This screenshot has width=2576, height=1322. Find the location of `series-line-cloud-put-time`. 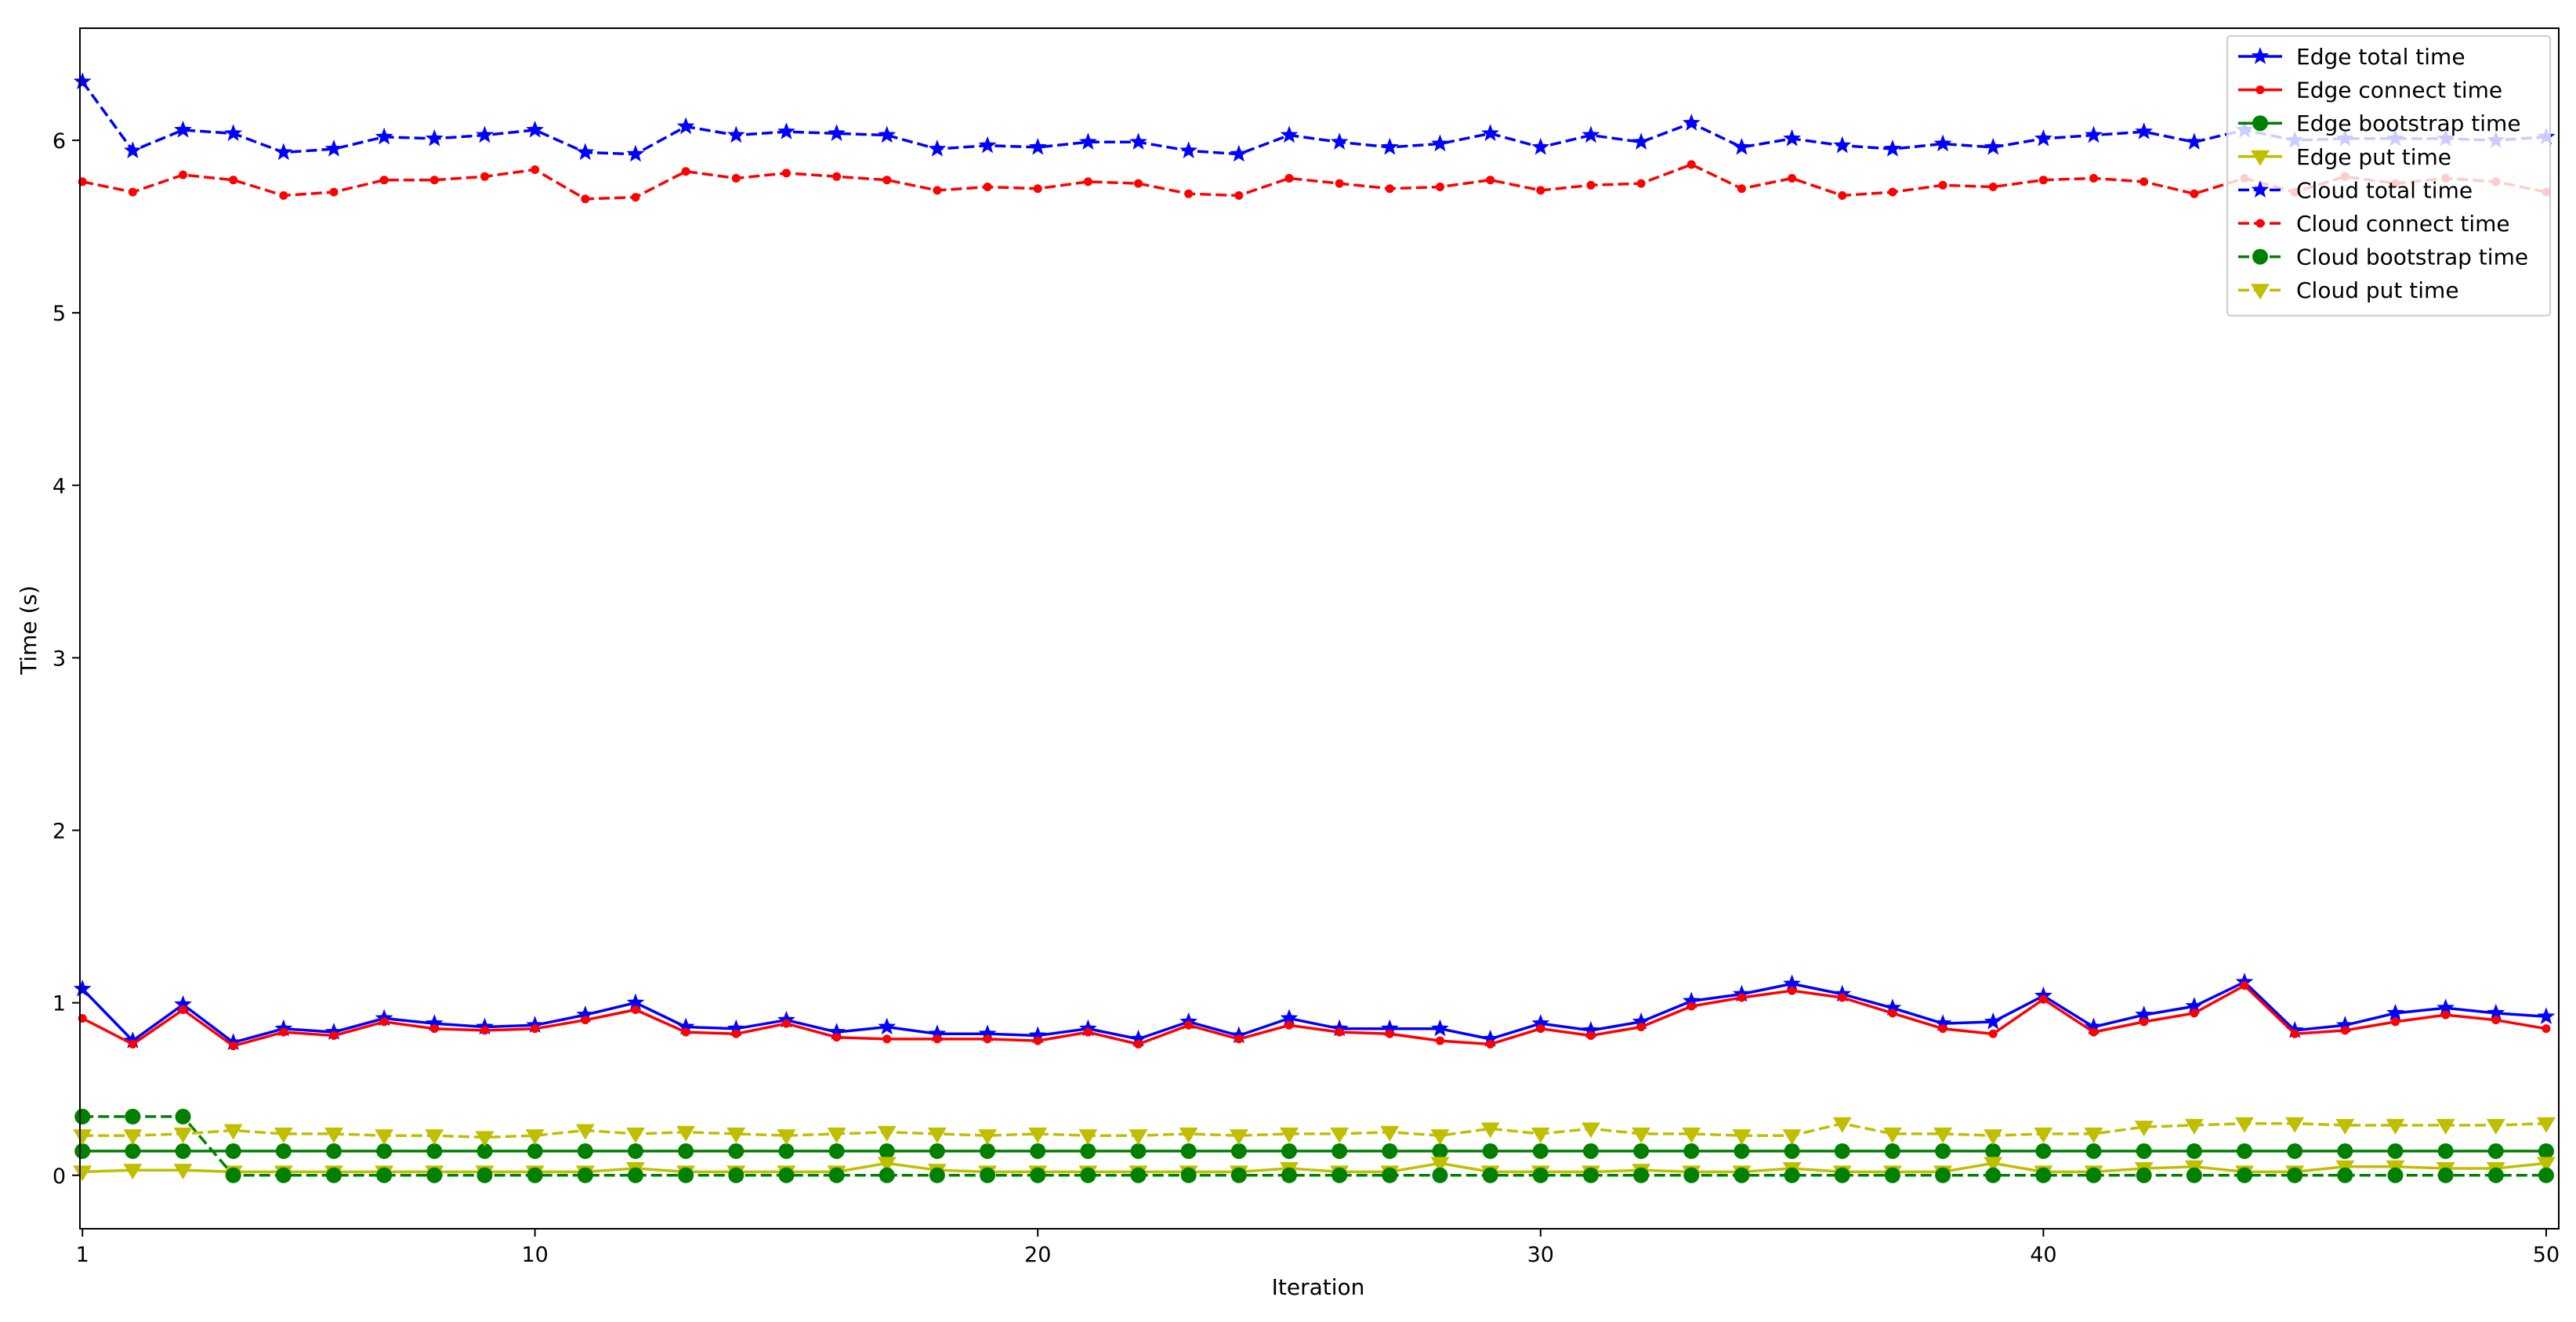

series-line-cloud-put-time is located at coordinates (1314, 1130).